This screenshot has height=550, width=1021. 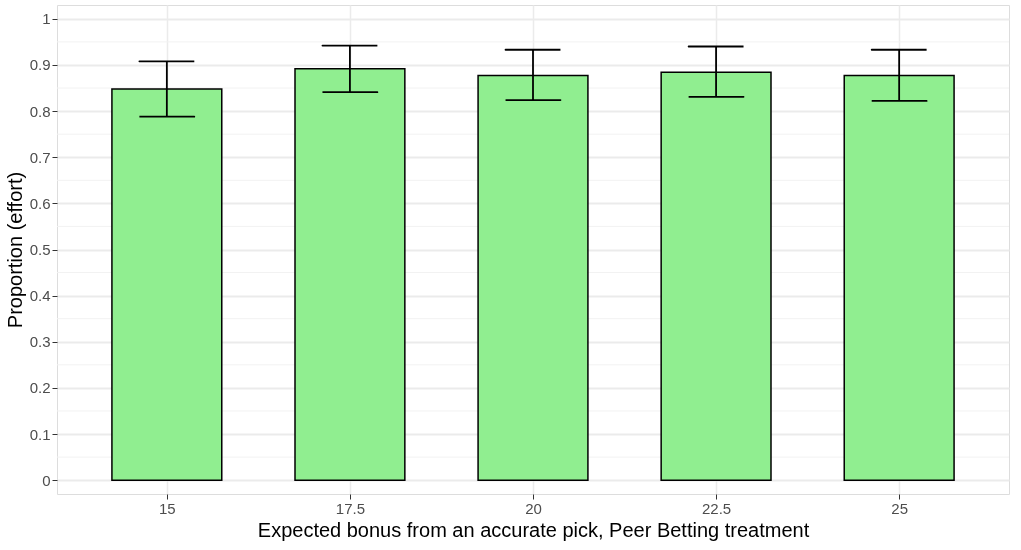 What do you see at coordinates (40, 157) in the screenshot?
I see `y-tick-label: 0.7` at bounding box center [40, 157].